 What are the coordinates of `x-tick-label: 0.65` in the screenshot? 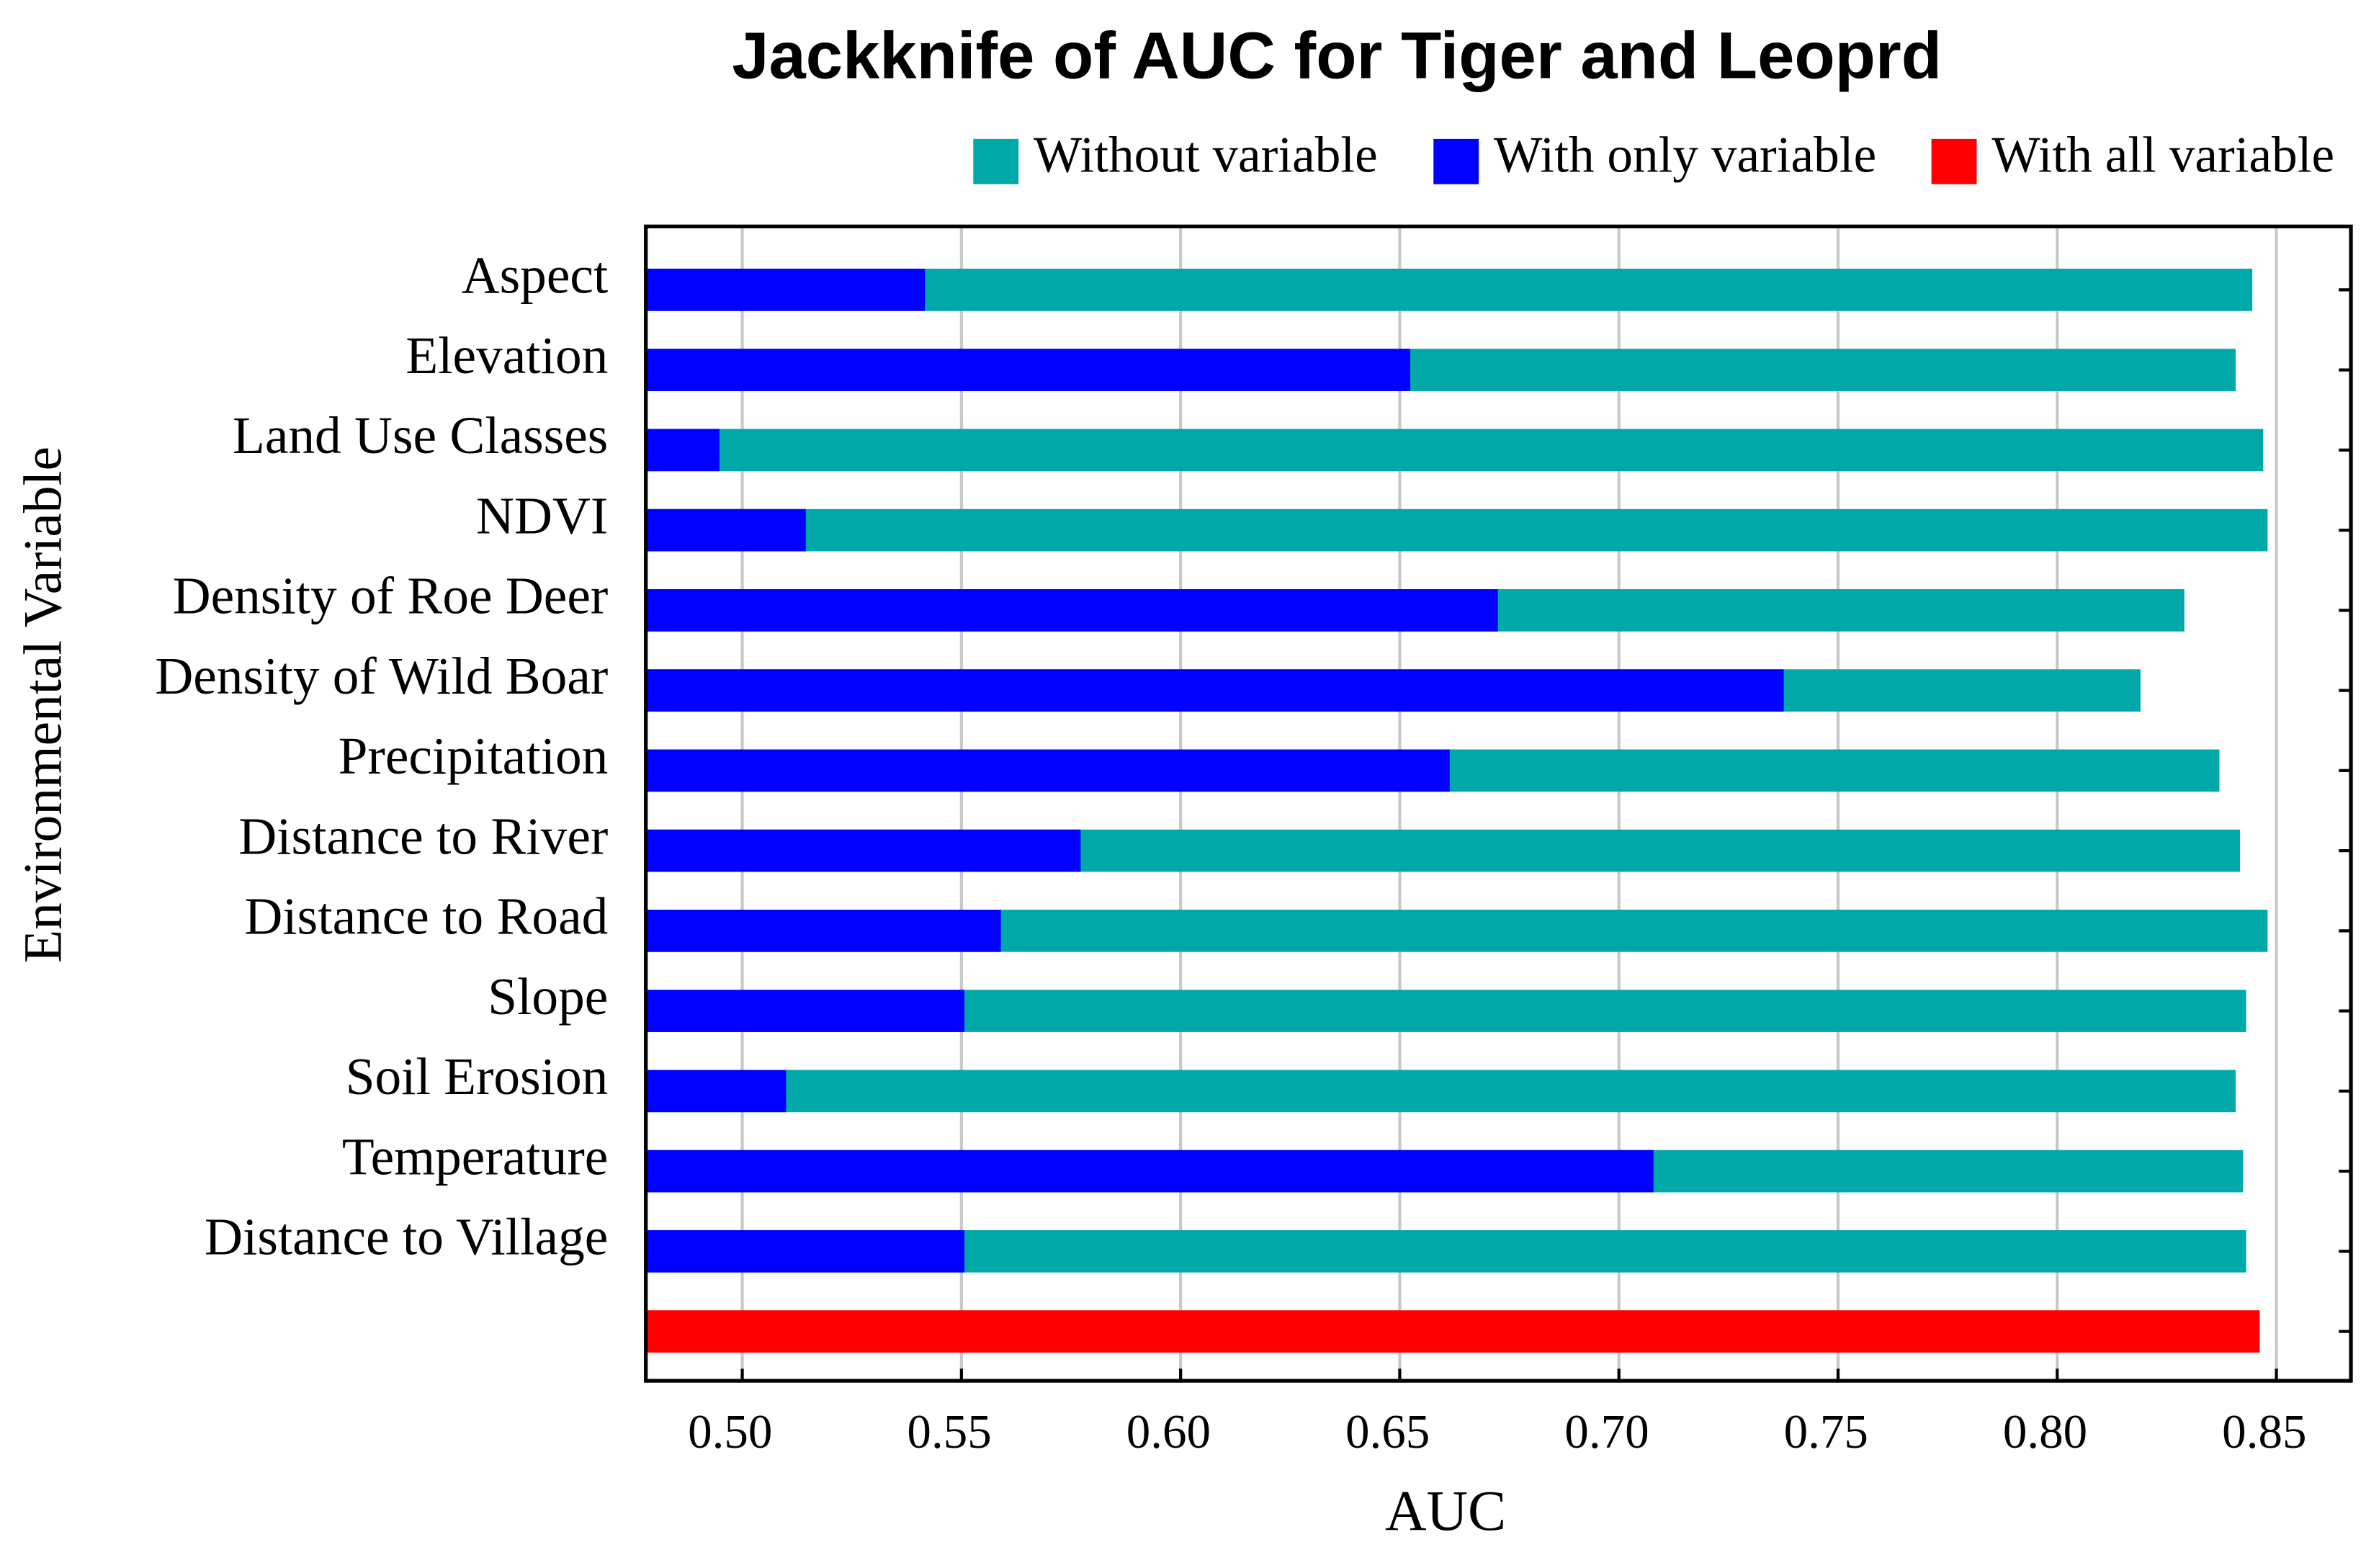 It's located at (1387, 1432).